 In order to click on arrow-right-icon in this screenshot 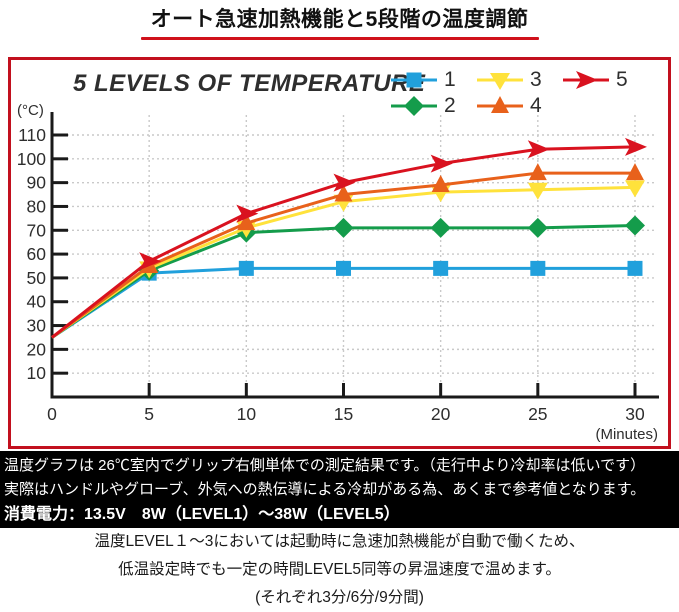, I will do `click(586, 80)`.